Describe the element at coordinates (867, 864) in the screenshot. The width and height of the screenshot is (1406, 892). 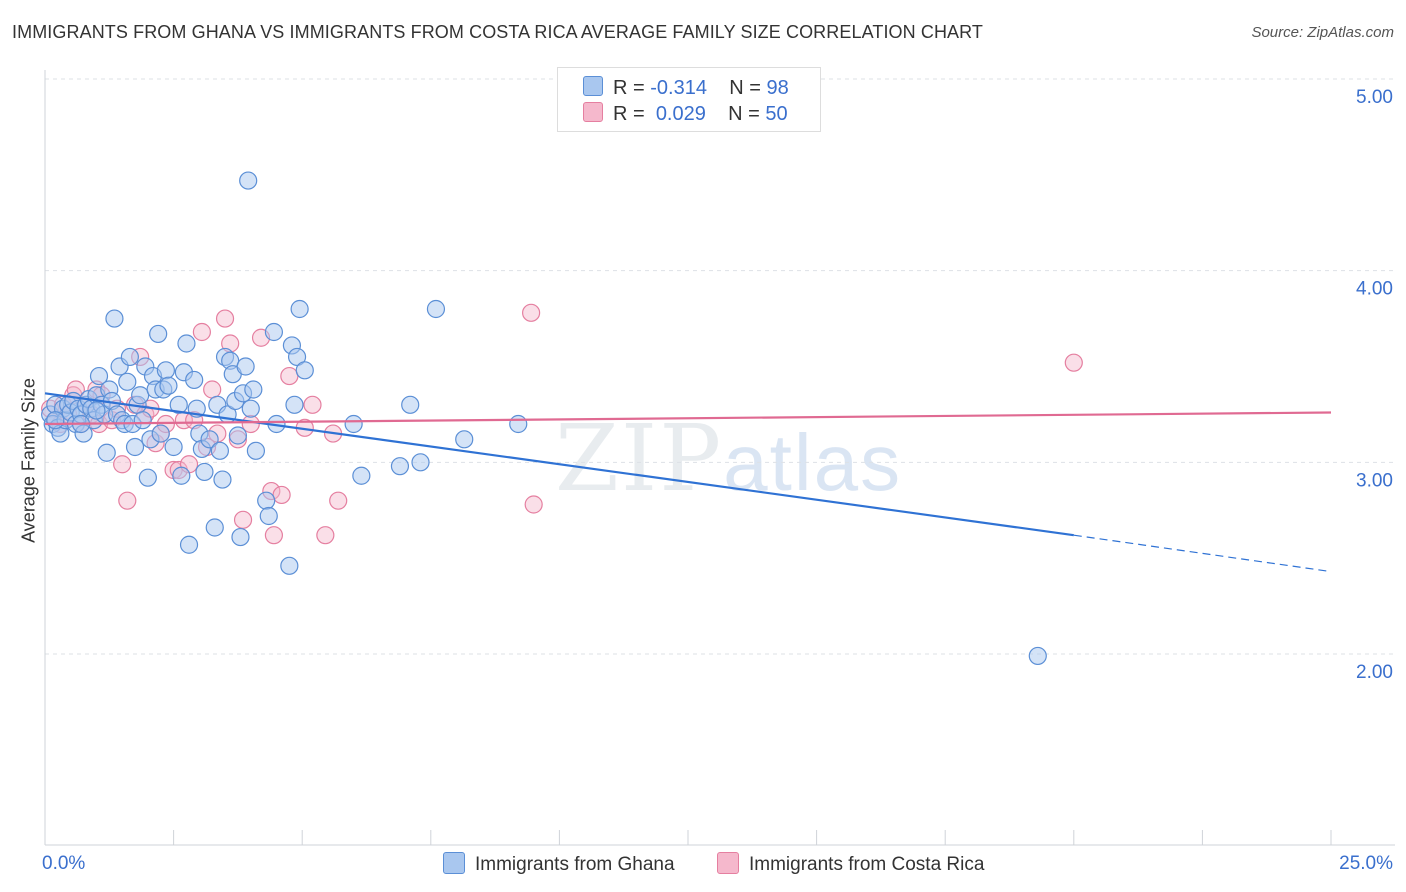
I see `bottom-legend-label-costa-rica: Immigrants from Costa Rica` at that location.